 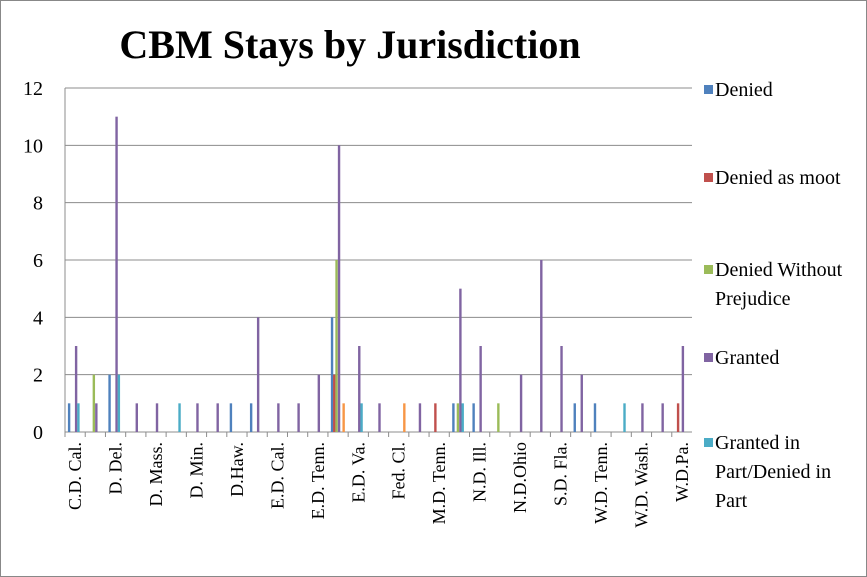 I want to click on y-tick-label: 8, so click(x=38, y=204).